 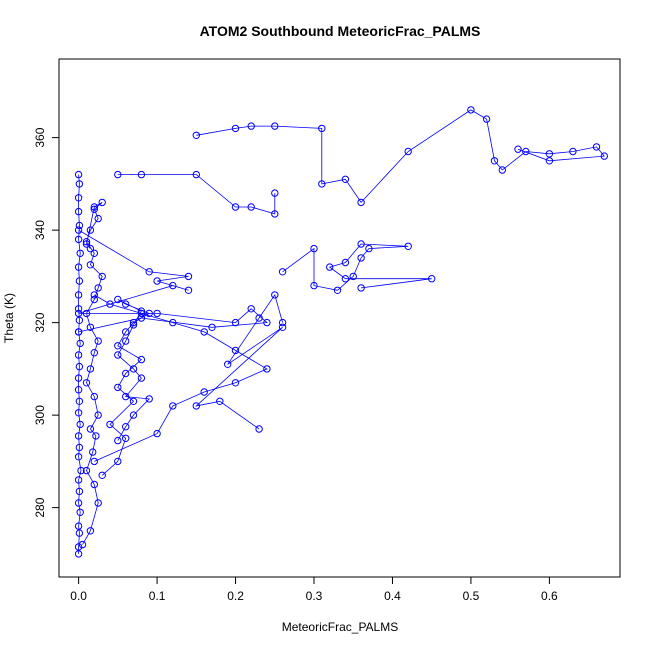 I want to click on y-tick-label: 360, so click(x=40, y=137).